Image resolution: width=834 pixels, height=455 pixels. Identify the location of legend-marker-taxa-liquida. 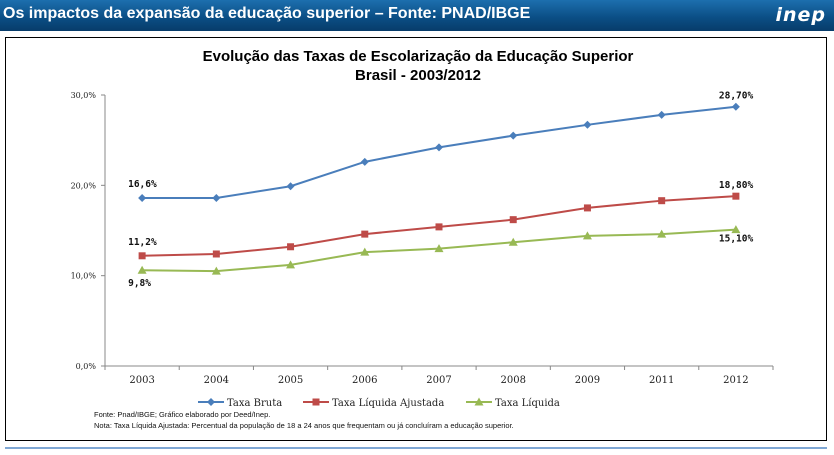
(479, 401).